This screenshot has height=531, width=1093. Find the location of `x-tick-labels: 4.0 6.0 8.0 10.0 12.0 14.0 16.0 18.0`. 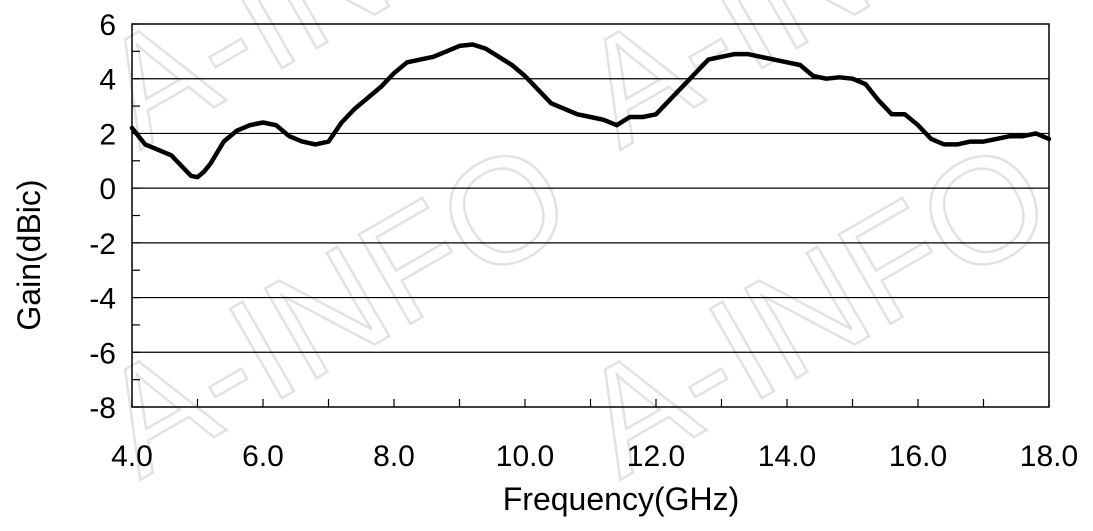

x-tick-labels: 4.0 6.0 8.0 10.0 12.0 14.0 16.0 18.0 is located at coordinates (594, 456).